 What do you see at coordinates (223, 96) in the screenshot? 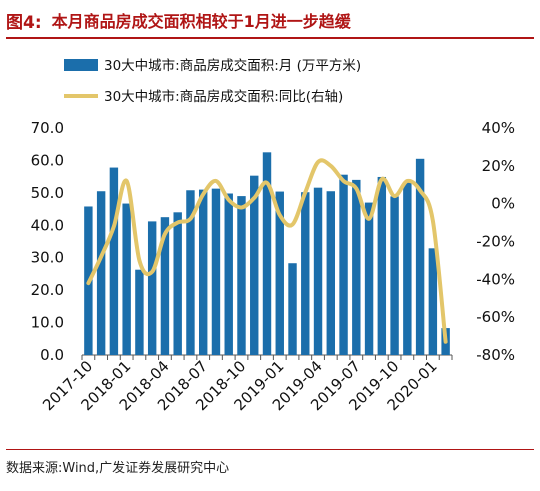
I see `legend-line-label: 30大中城市:商品房成交面积:同比(右轴)` at bounding box center [223, 96].